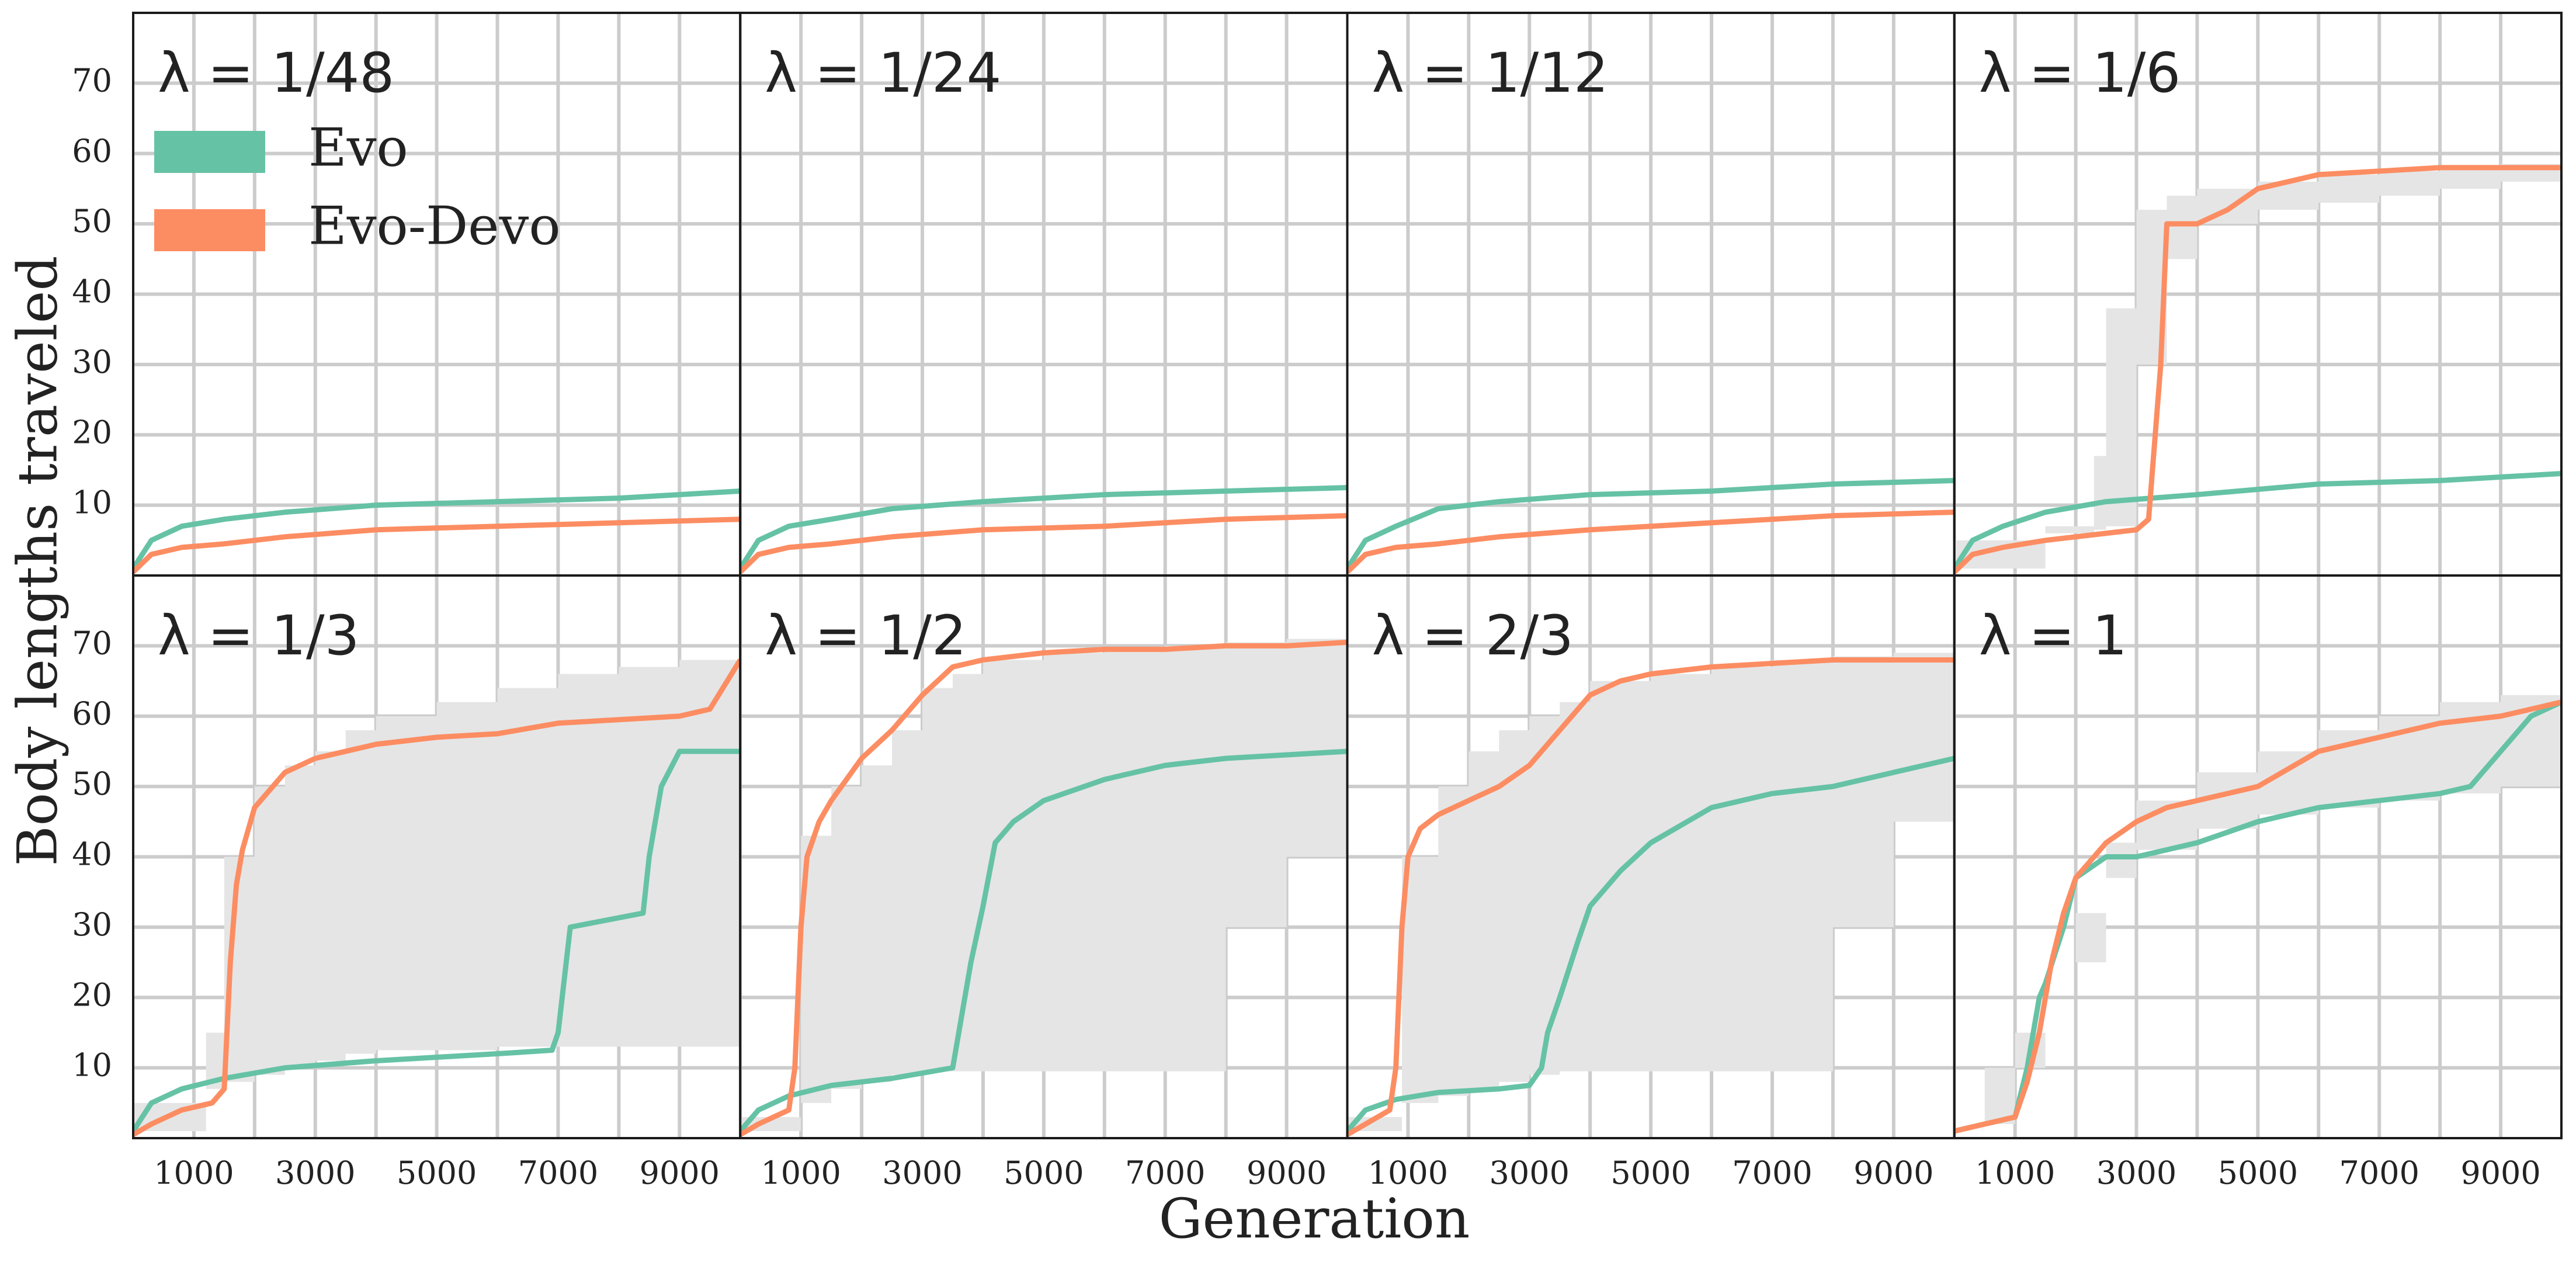 This screenshot has width=2576, height=1262. What do you see at coordinates (883, 73) in the screenshot?
I see `panel-title: λ = 1/24` at bounding box center [883, 73].